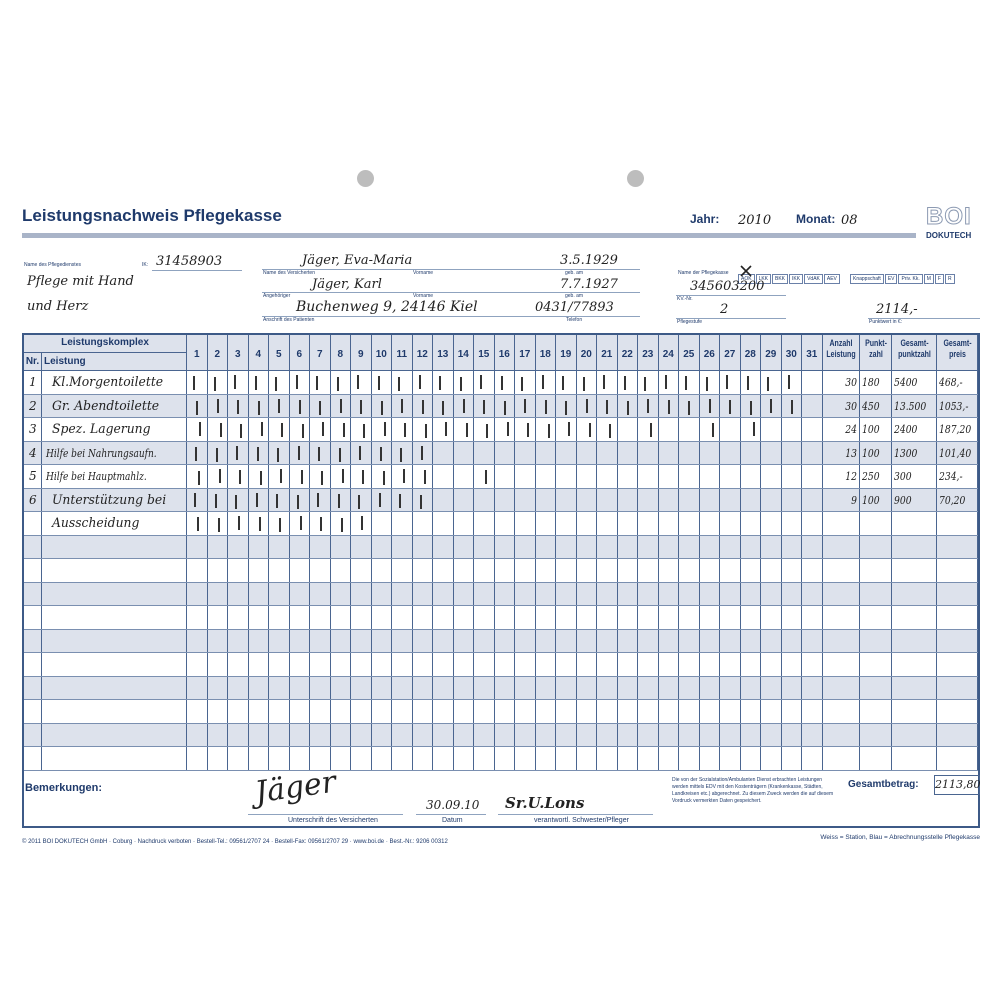 Image resolution: width=1000 pixels, height=1000 pixels. I want to click on kasse-option-ikk: IKK, so click(796, 279).